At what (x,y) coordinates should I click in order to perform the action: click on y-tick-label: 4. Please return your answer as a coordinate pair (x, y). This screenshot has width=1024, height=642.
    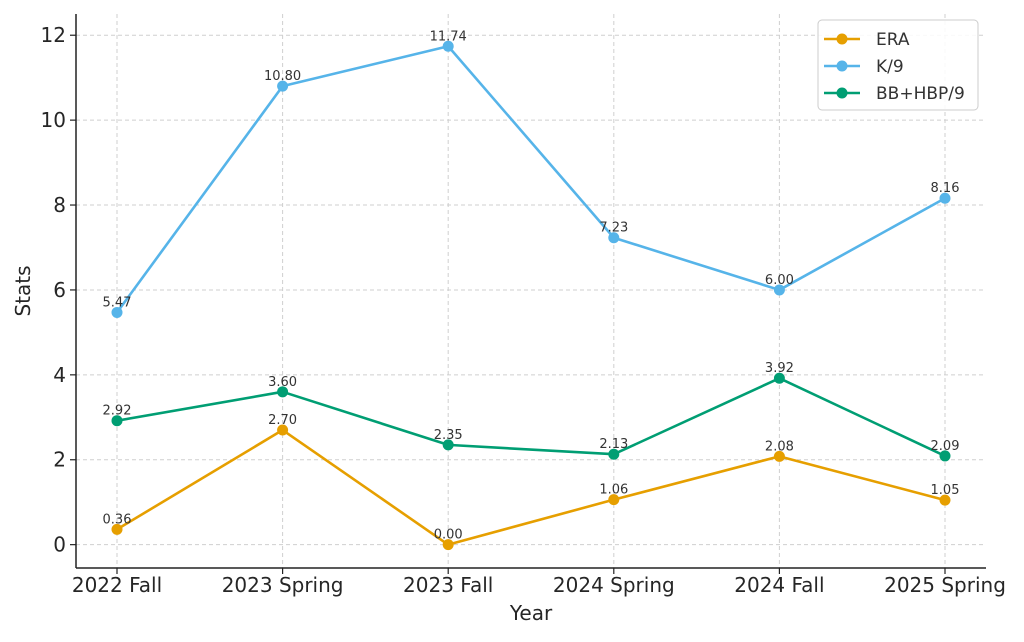
    Looking at the image, I should click on (59, 375).